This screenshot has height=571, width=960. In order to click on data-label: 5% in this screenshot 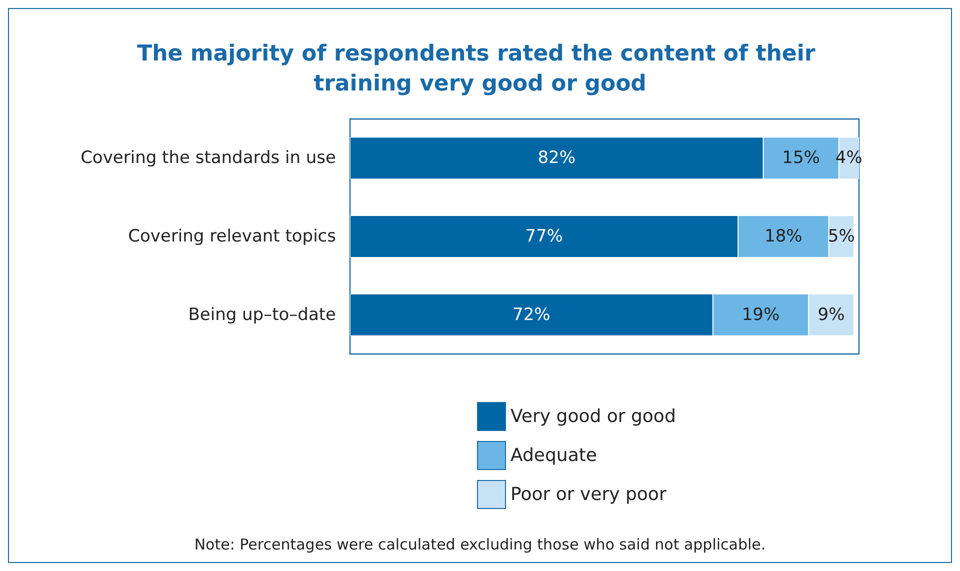, I will do `click(841, 236)`.